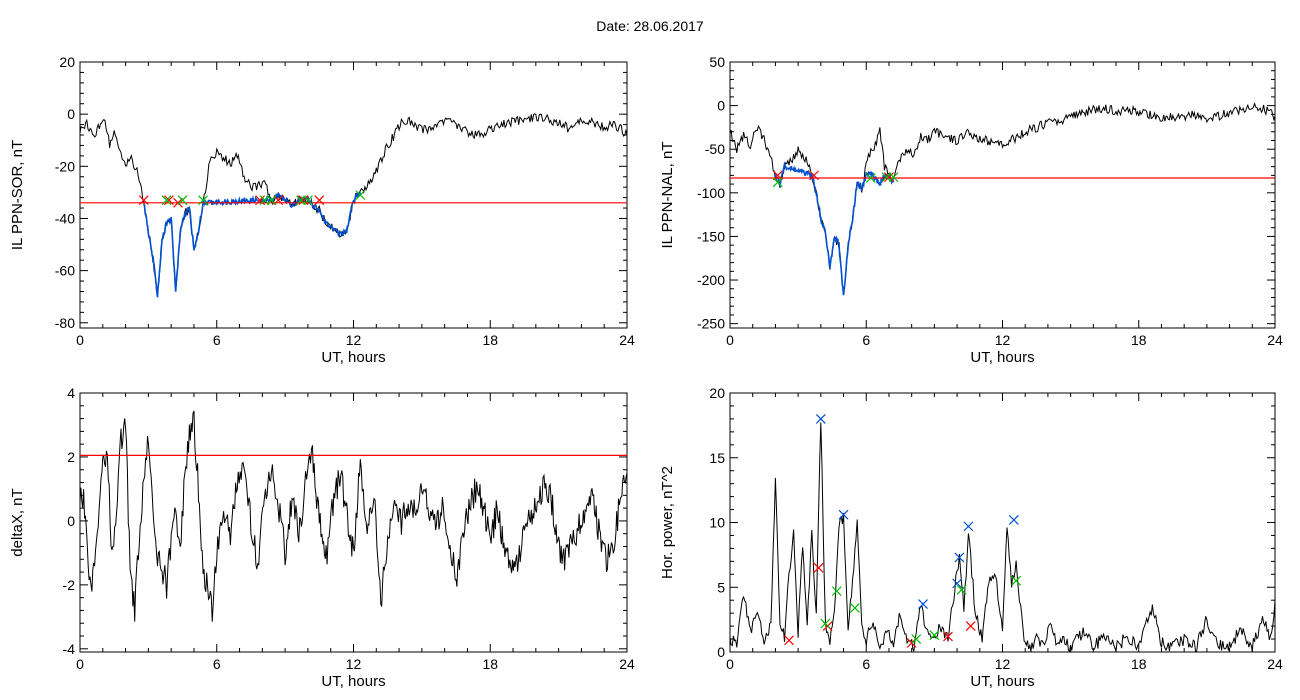  What do you see at coordinates (69, 585) in the screenshot?
I see `y-tick-label: -2` at bounding box center [69, 585].